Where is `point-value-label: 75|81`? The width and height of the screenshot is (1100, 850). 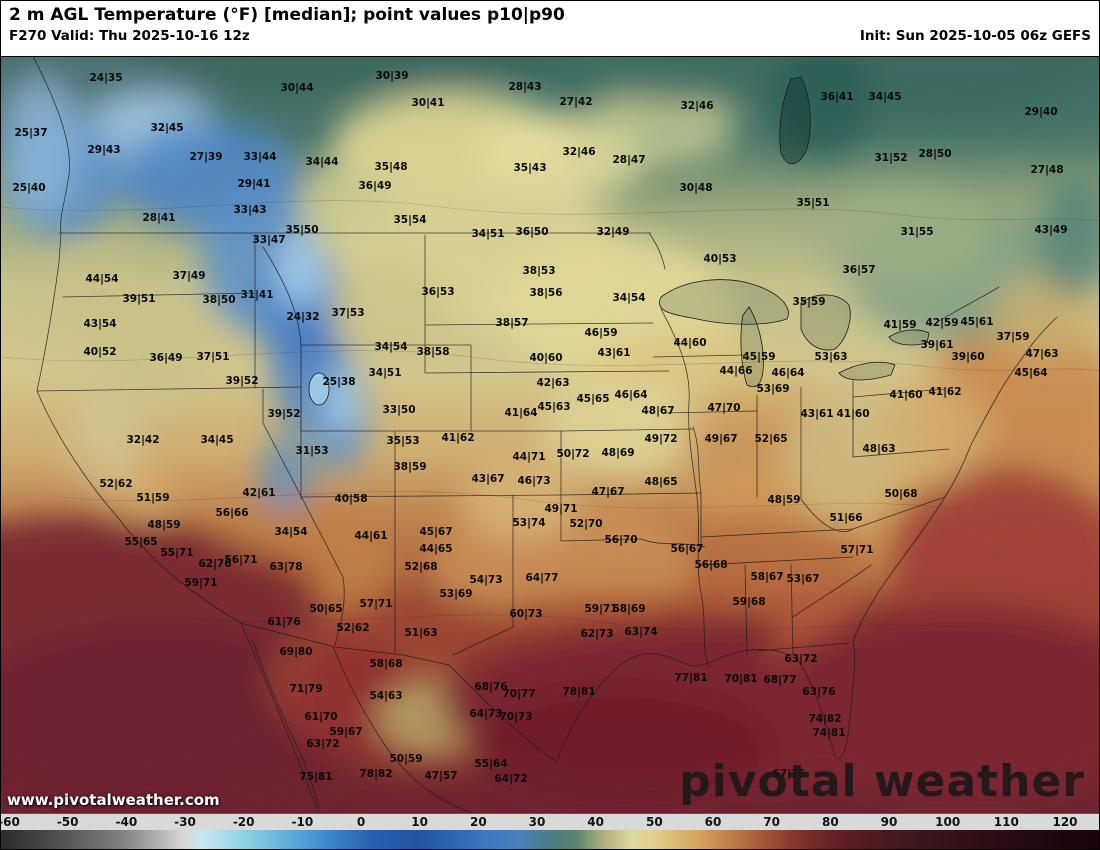 point-value-label: 75|81 is located at coordinates (315, 777).